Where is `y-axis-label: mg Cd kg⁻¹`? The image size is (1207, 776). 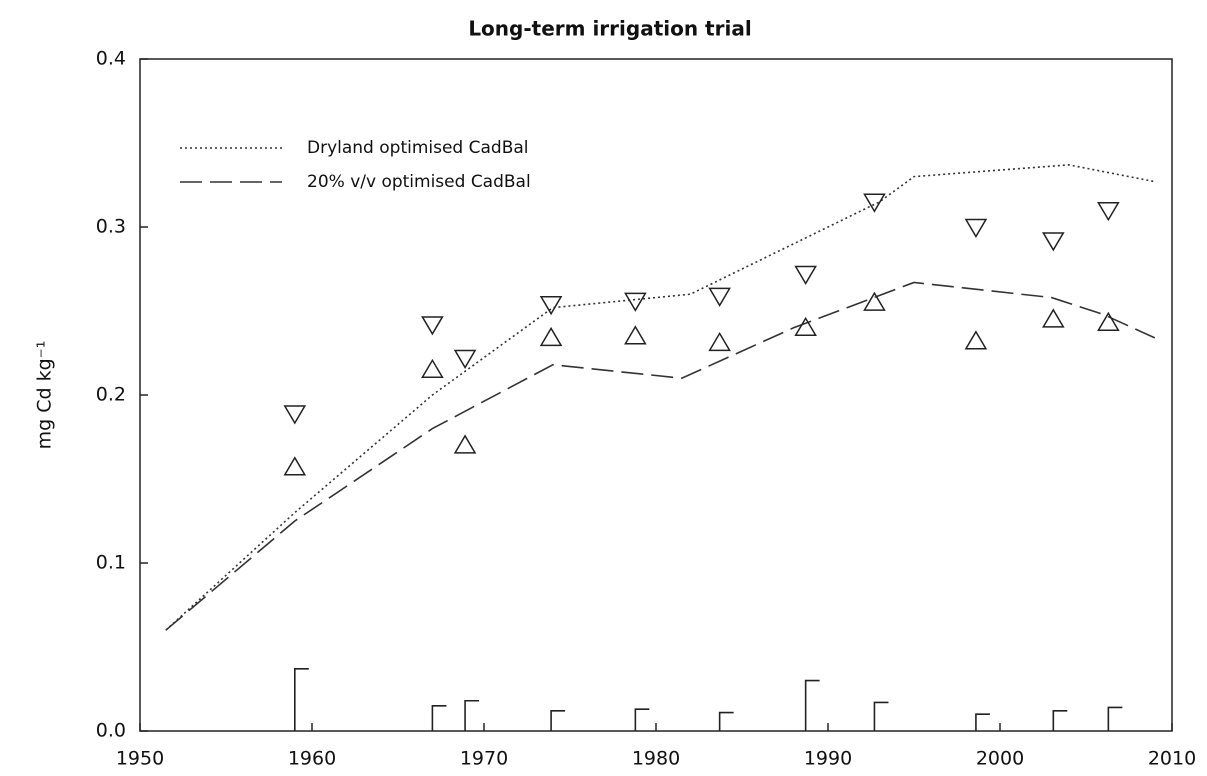 y-axis-label: mg Cd kg⁻¹ is located at coordinates (45, 395).